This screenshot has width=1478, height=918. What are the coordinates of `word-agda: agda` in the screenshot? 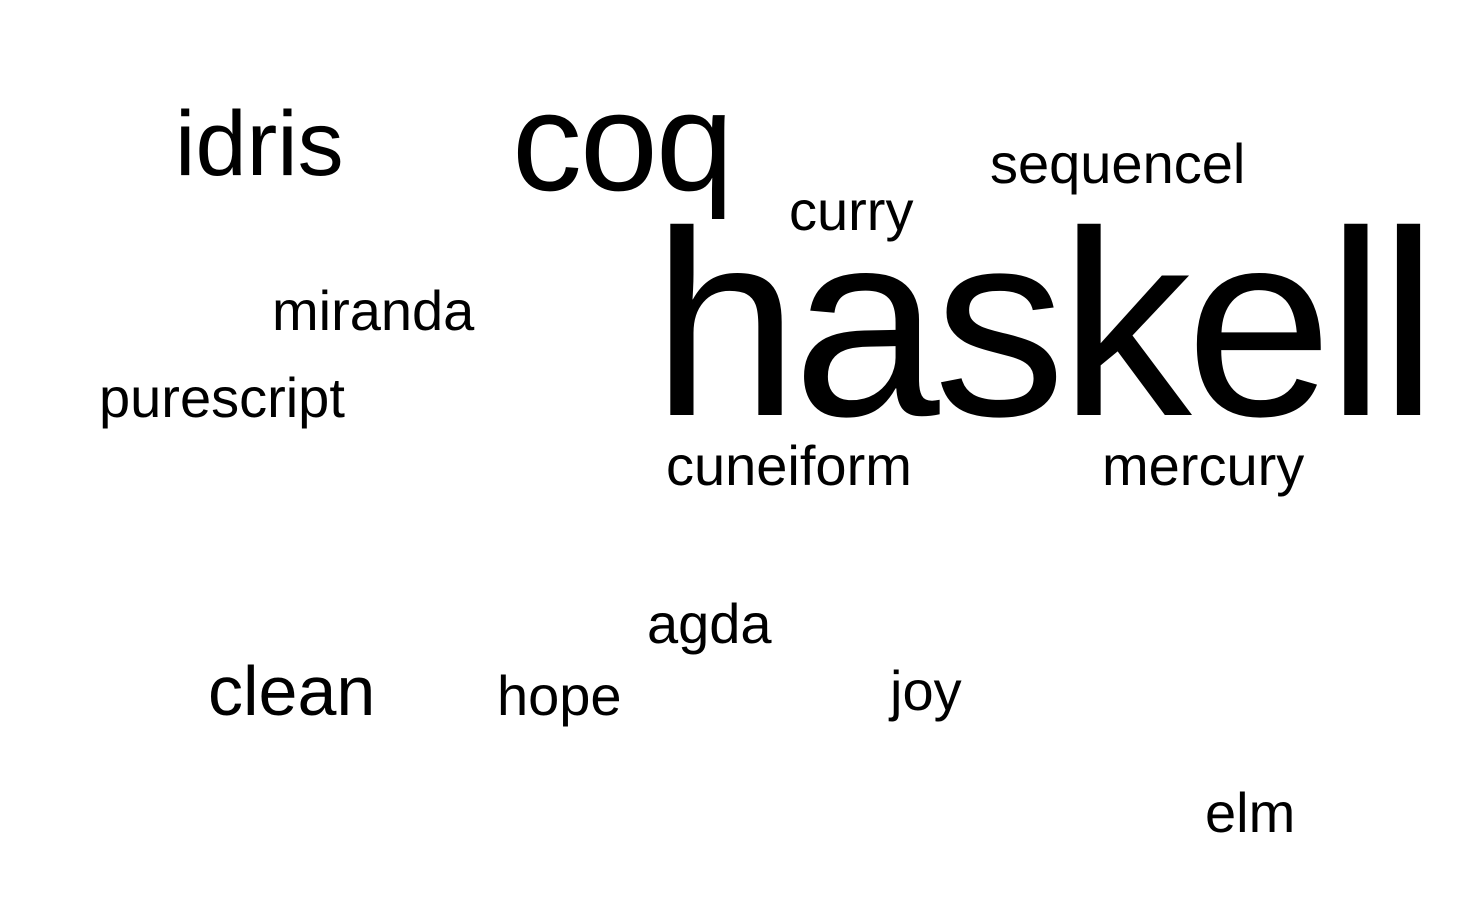 It's located at (709, 623).